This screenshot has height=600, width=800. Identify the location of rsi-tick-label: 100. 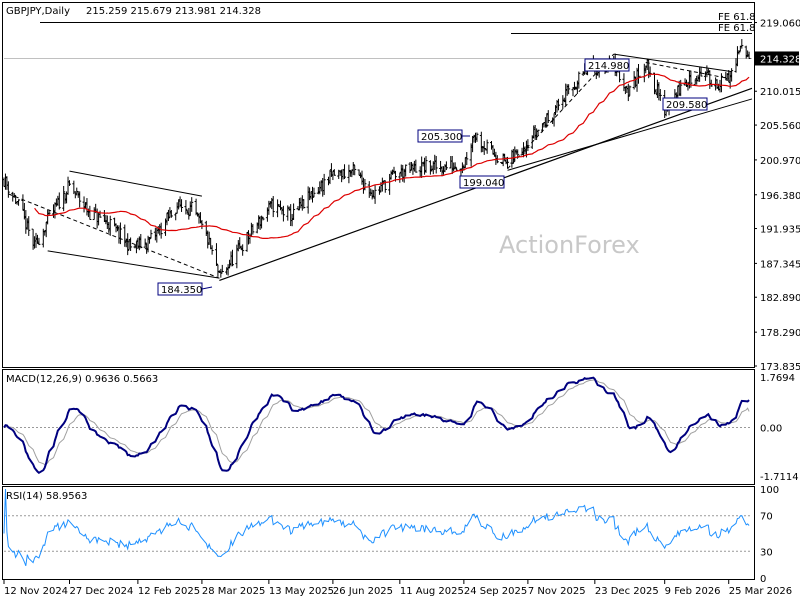
(769, 490).